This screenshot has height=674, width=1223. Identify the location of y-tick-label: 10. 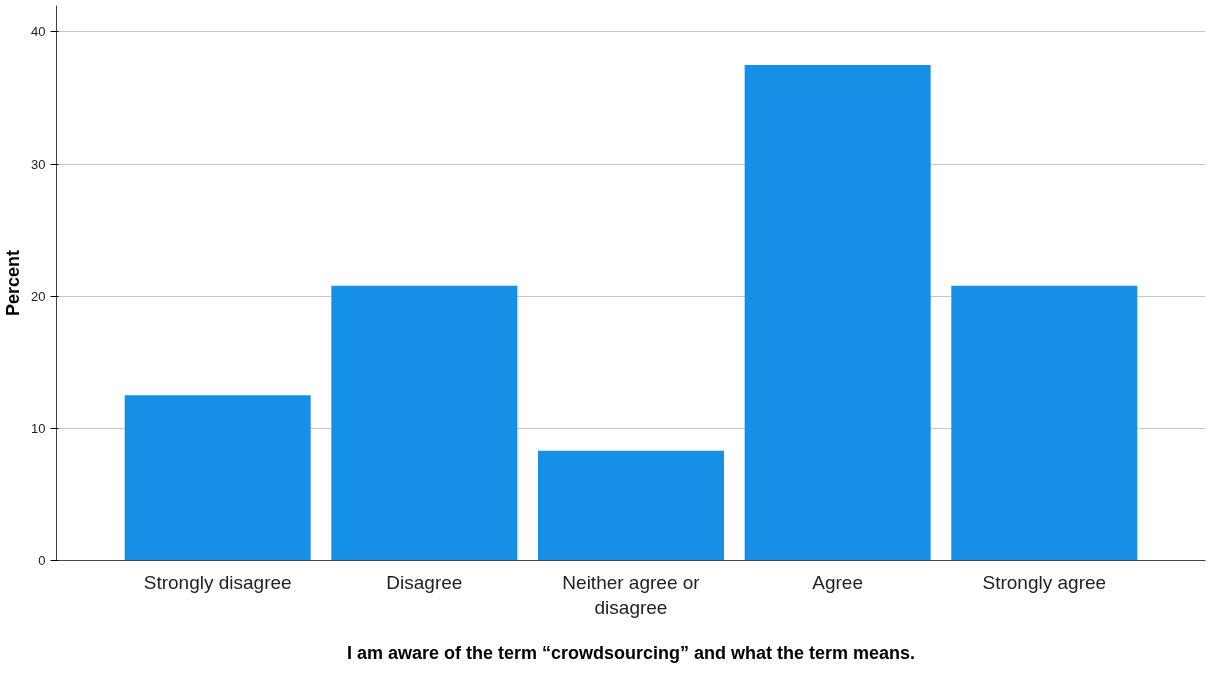
(38, 428).